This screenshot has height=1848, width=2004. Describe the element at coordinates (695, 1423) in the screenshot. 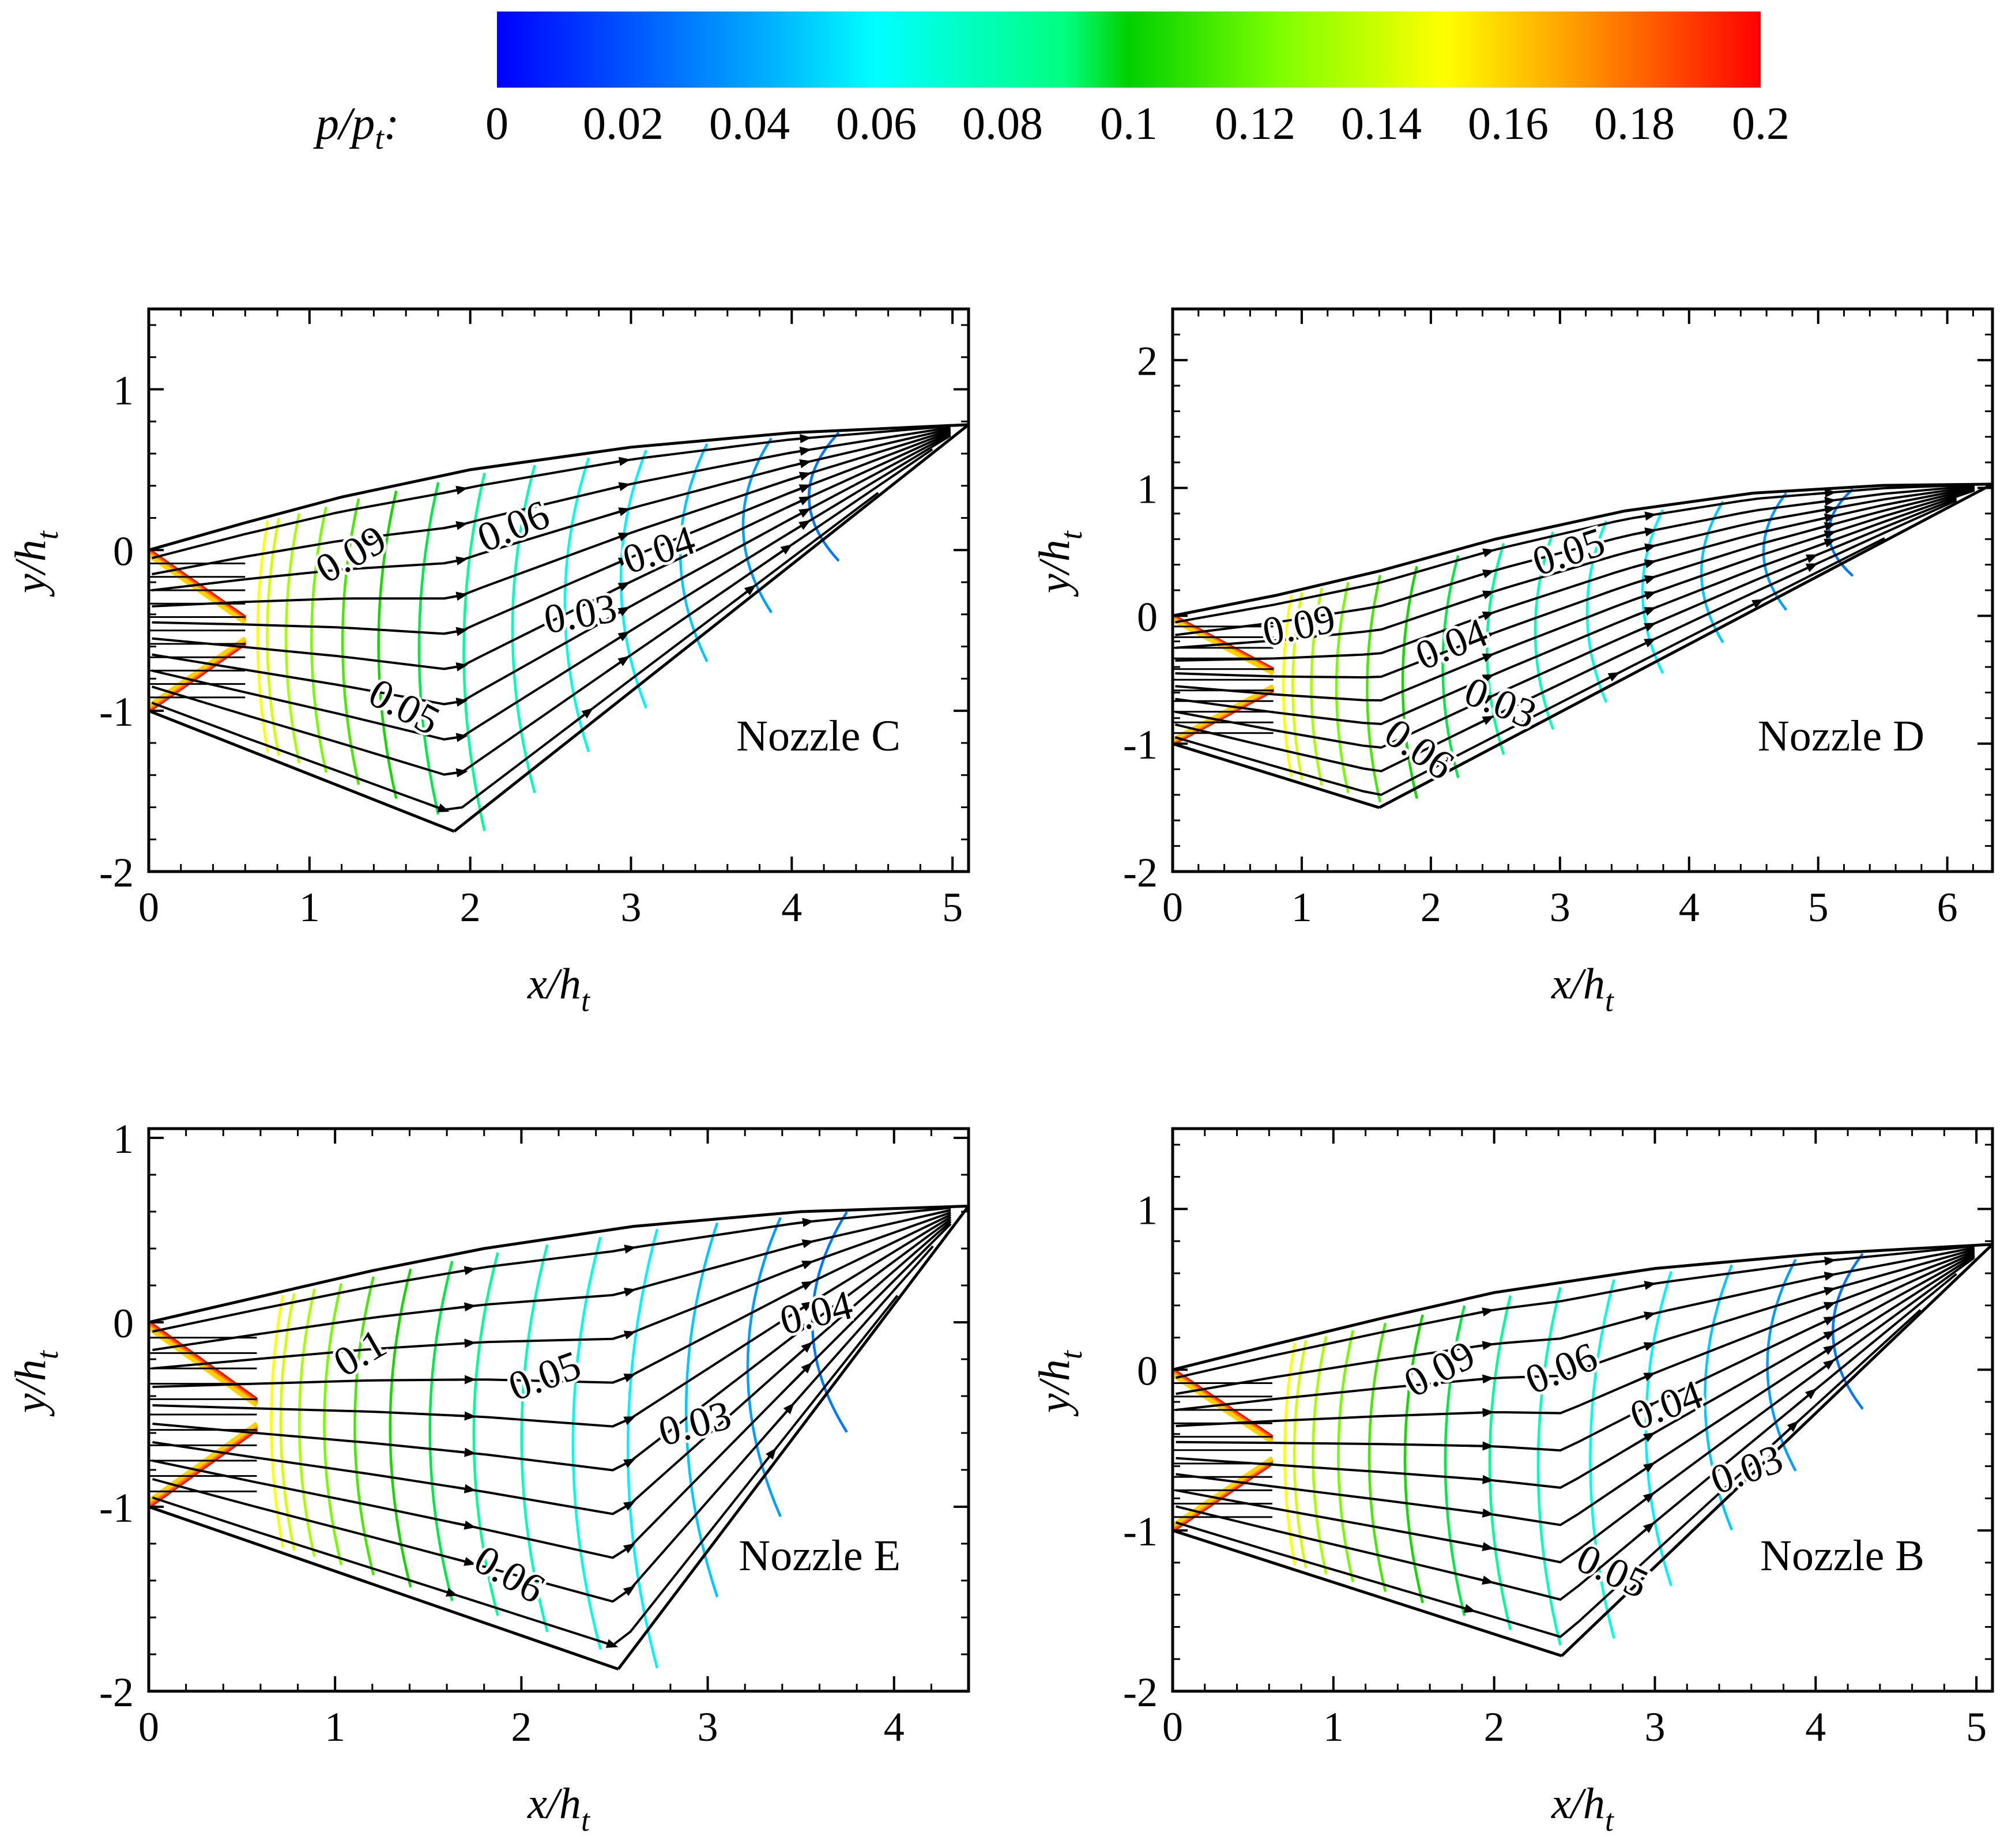

I see `contour-label: 0.03` at that location.